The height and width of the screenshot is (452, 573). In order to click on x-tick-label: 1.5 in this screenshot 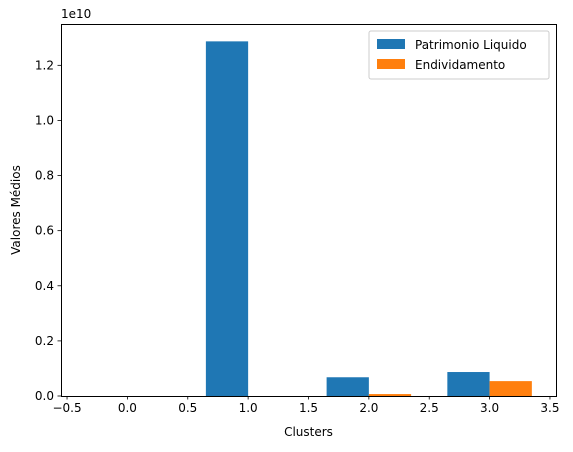, I will do `click(308, 408)`.